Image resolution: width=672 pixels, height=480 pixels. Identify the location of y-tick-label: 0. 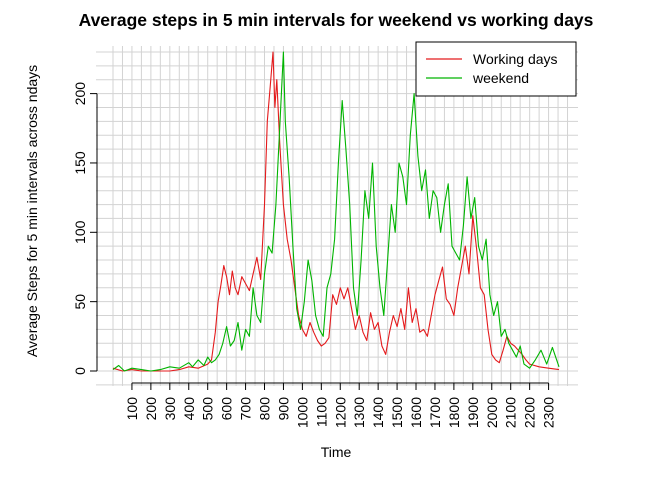
(80, 371).